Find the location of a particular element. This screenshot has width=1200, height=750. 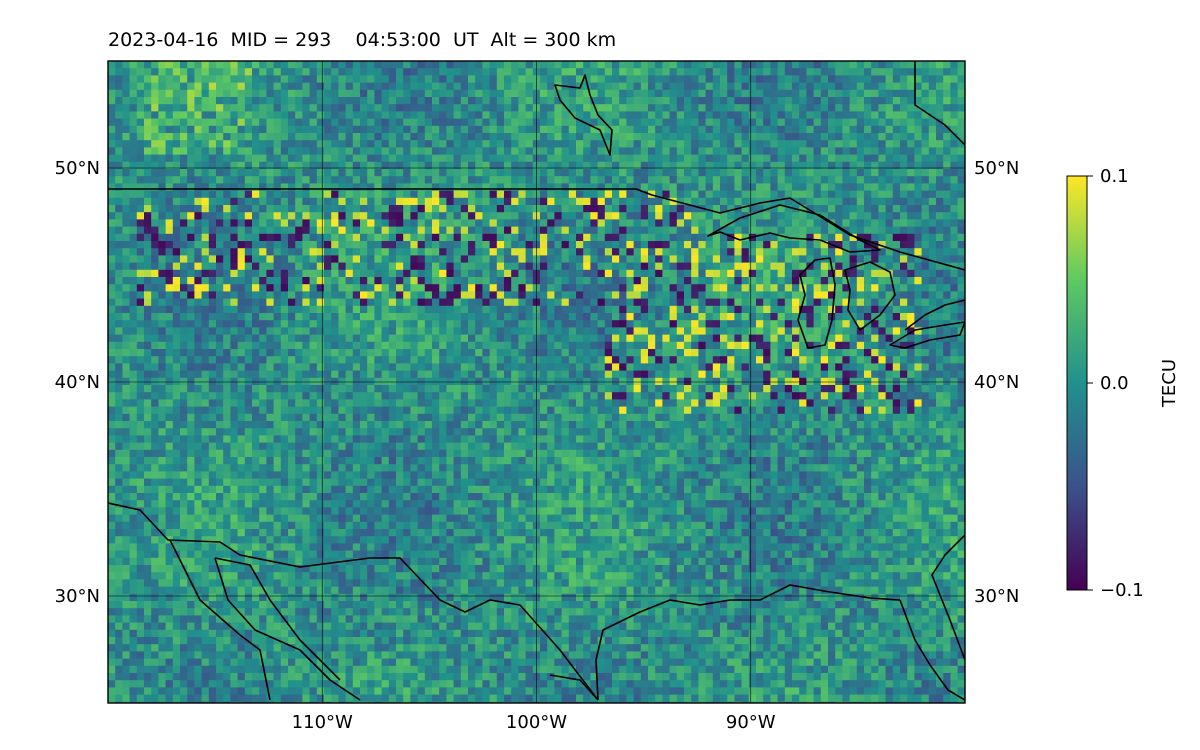

lon-tick-label: 100°W is located at coordinates (536, 722).